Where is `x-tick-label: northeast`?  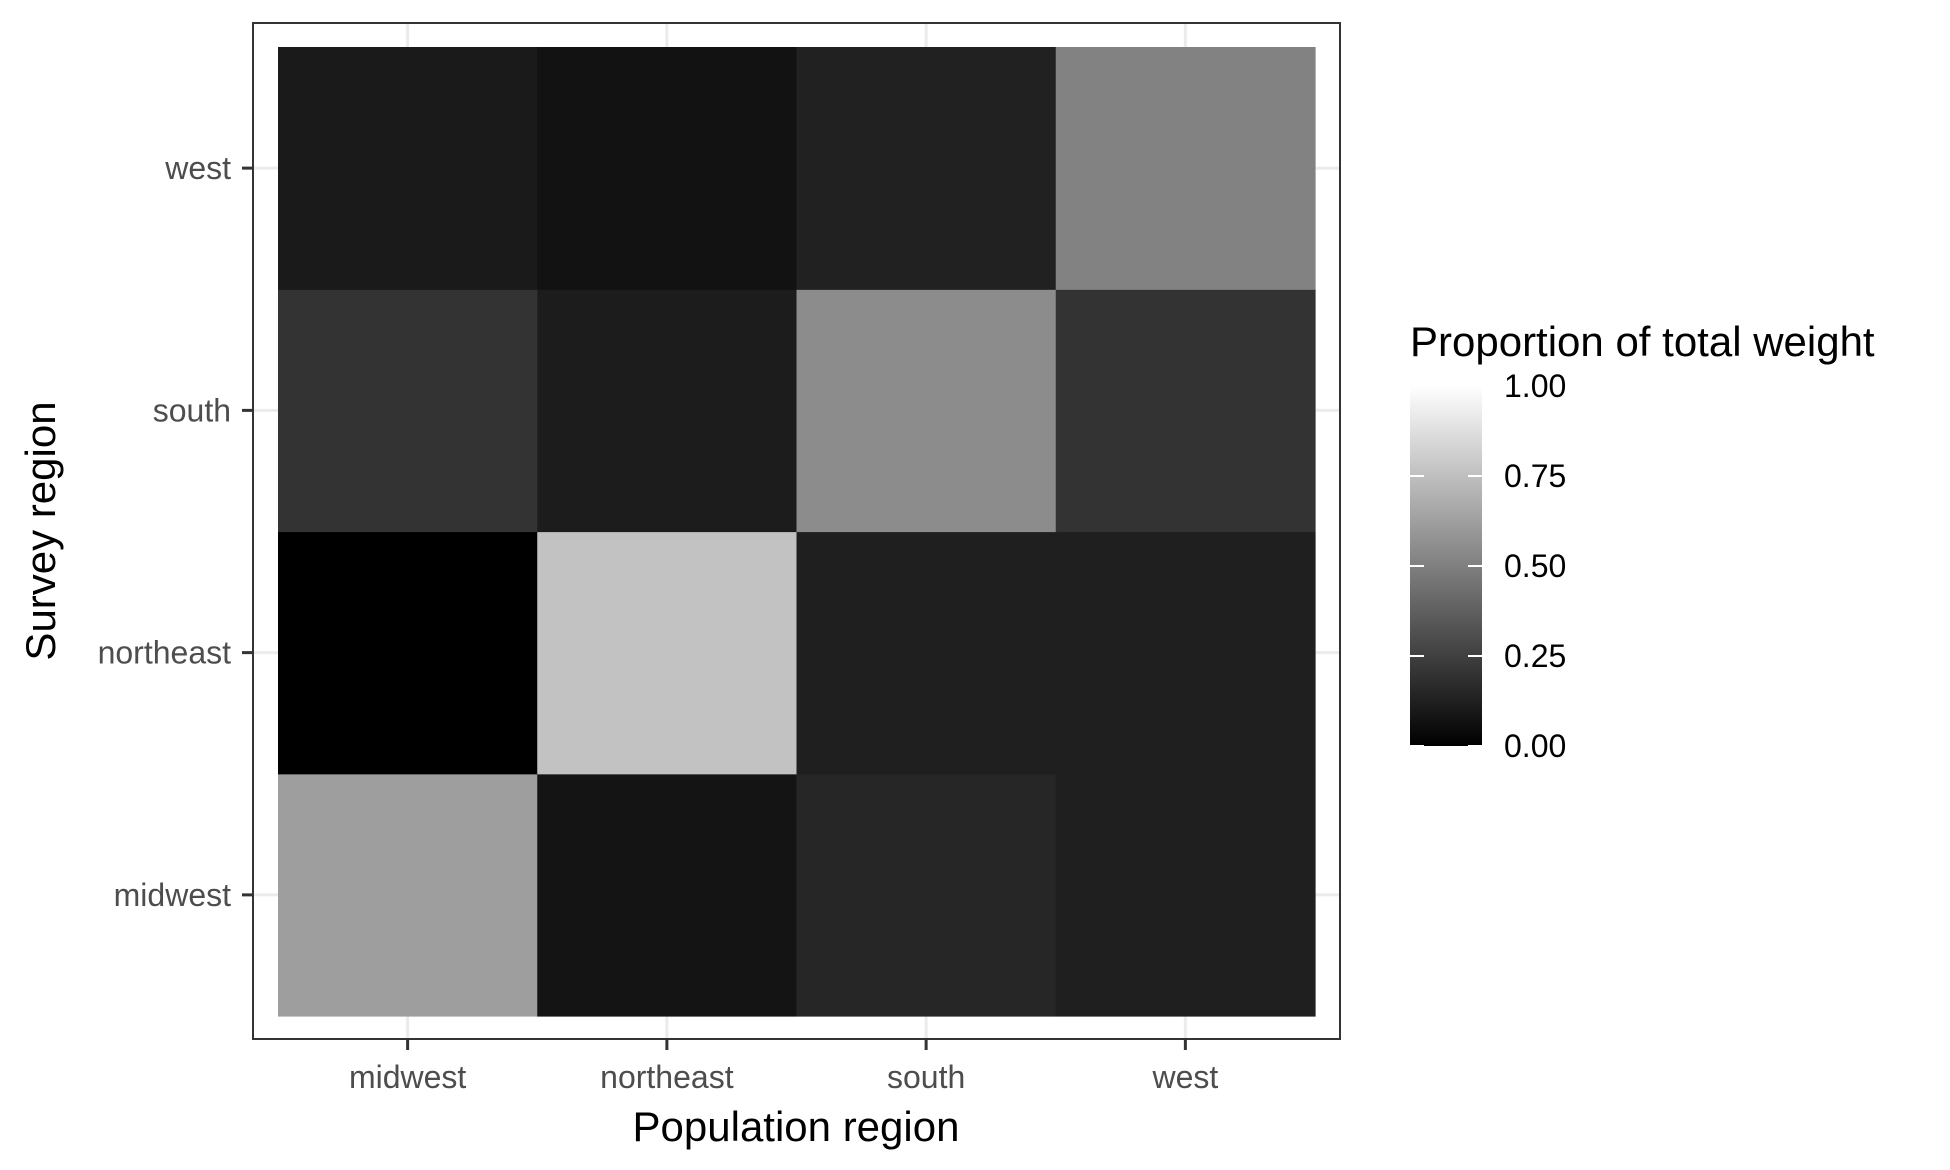
x-tick-label: northeast is located at coordinates (667, 1077).